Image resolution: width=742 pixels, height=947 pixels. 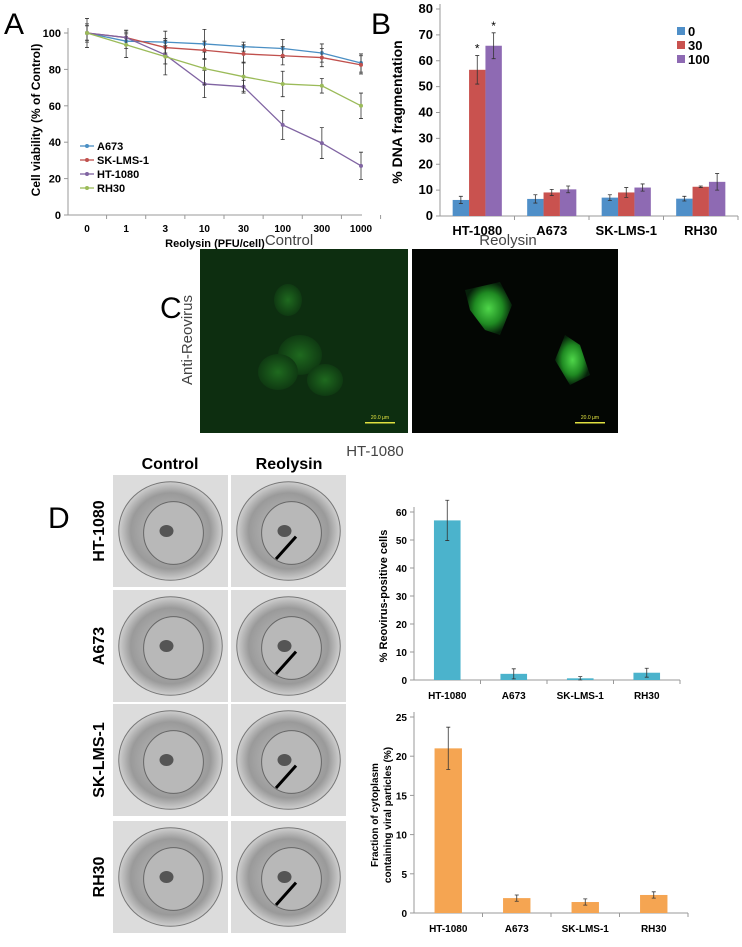 I want to click on em-image-a673-reolysin, so click(x=288, y=646).